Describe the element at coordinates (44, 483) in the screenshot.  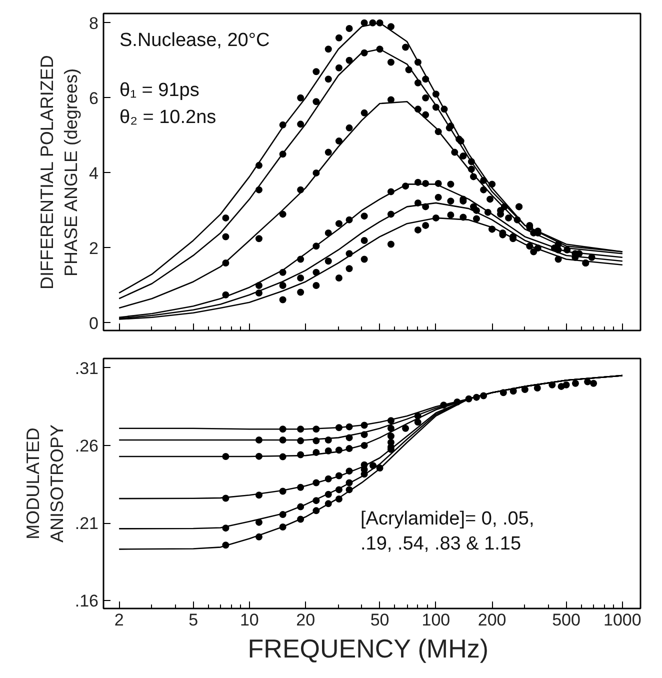
I see `y-axis-title: MODULATED ANISOTROPY` at that location.